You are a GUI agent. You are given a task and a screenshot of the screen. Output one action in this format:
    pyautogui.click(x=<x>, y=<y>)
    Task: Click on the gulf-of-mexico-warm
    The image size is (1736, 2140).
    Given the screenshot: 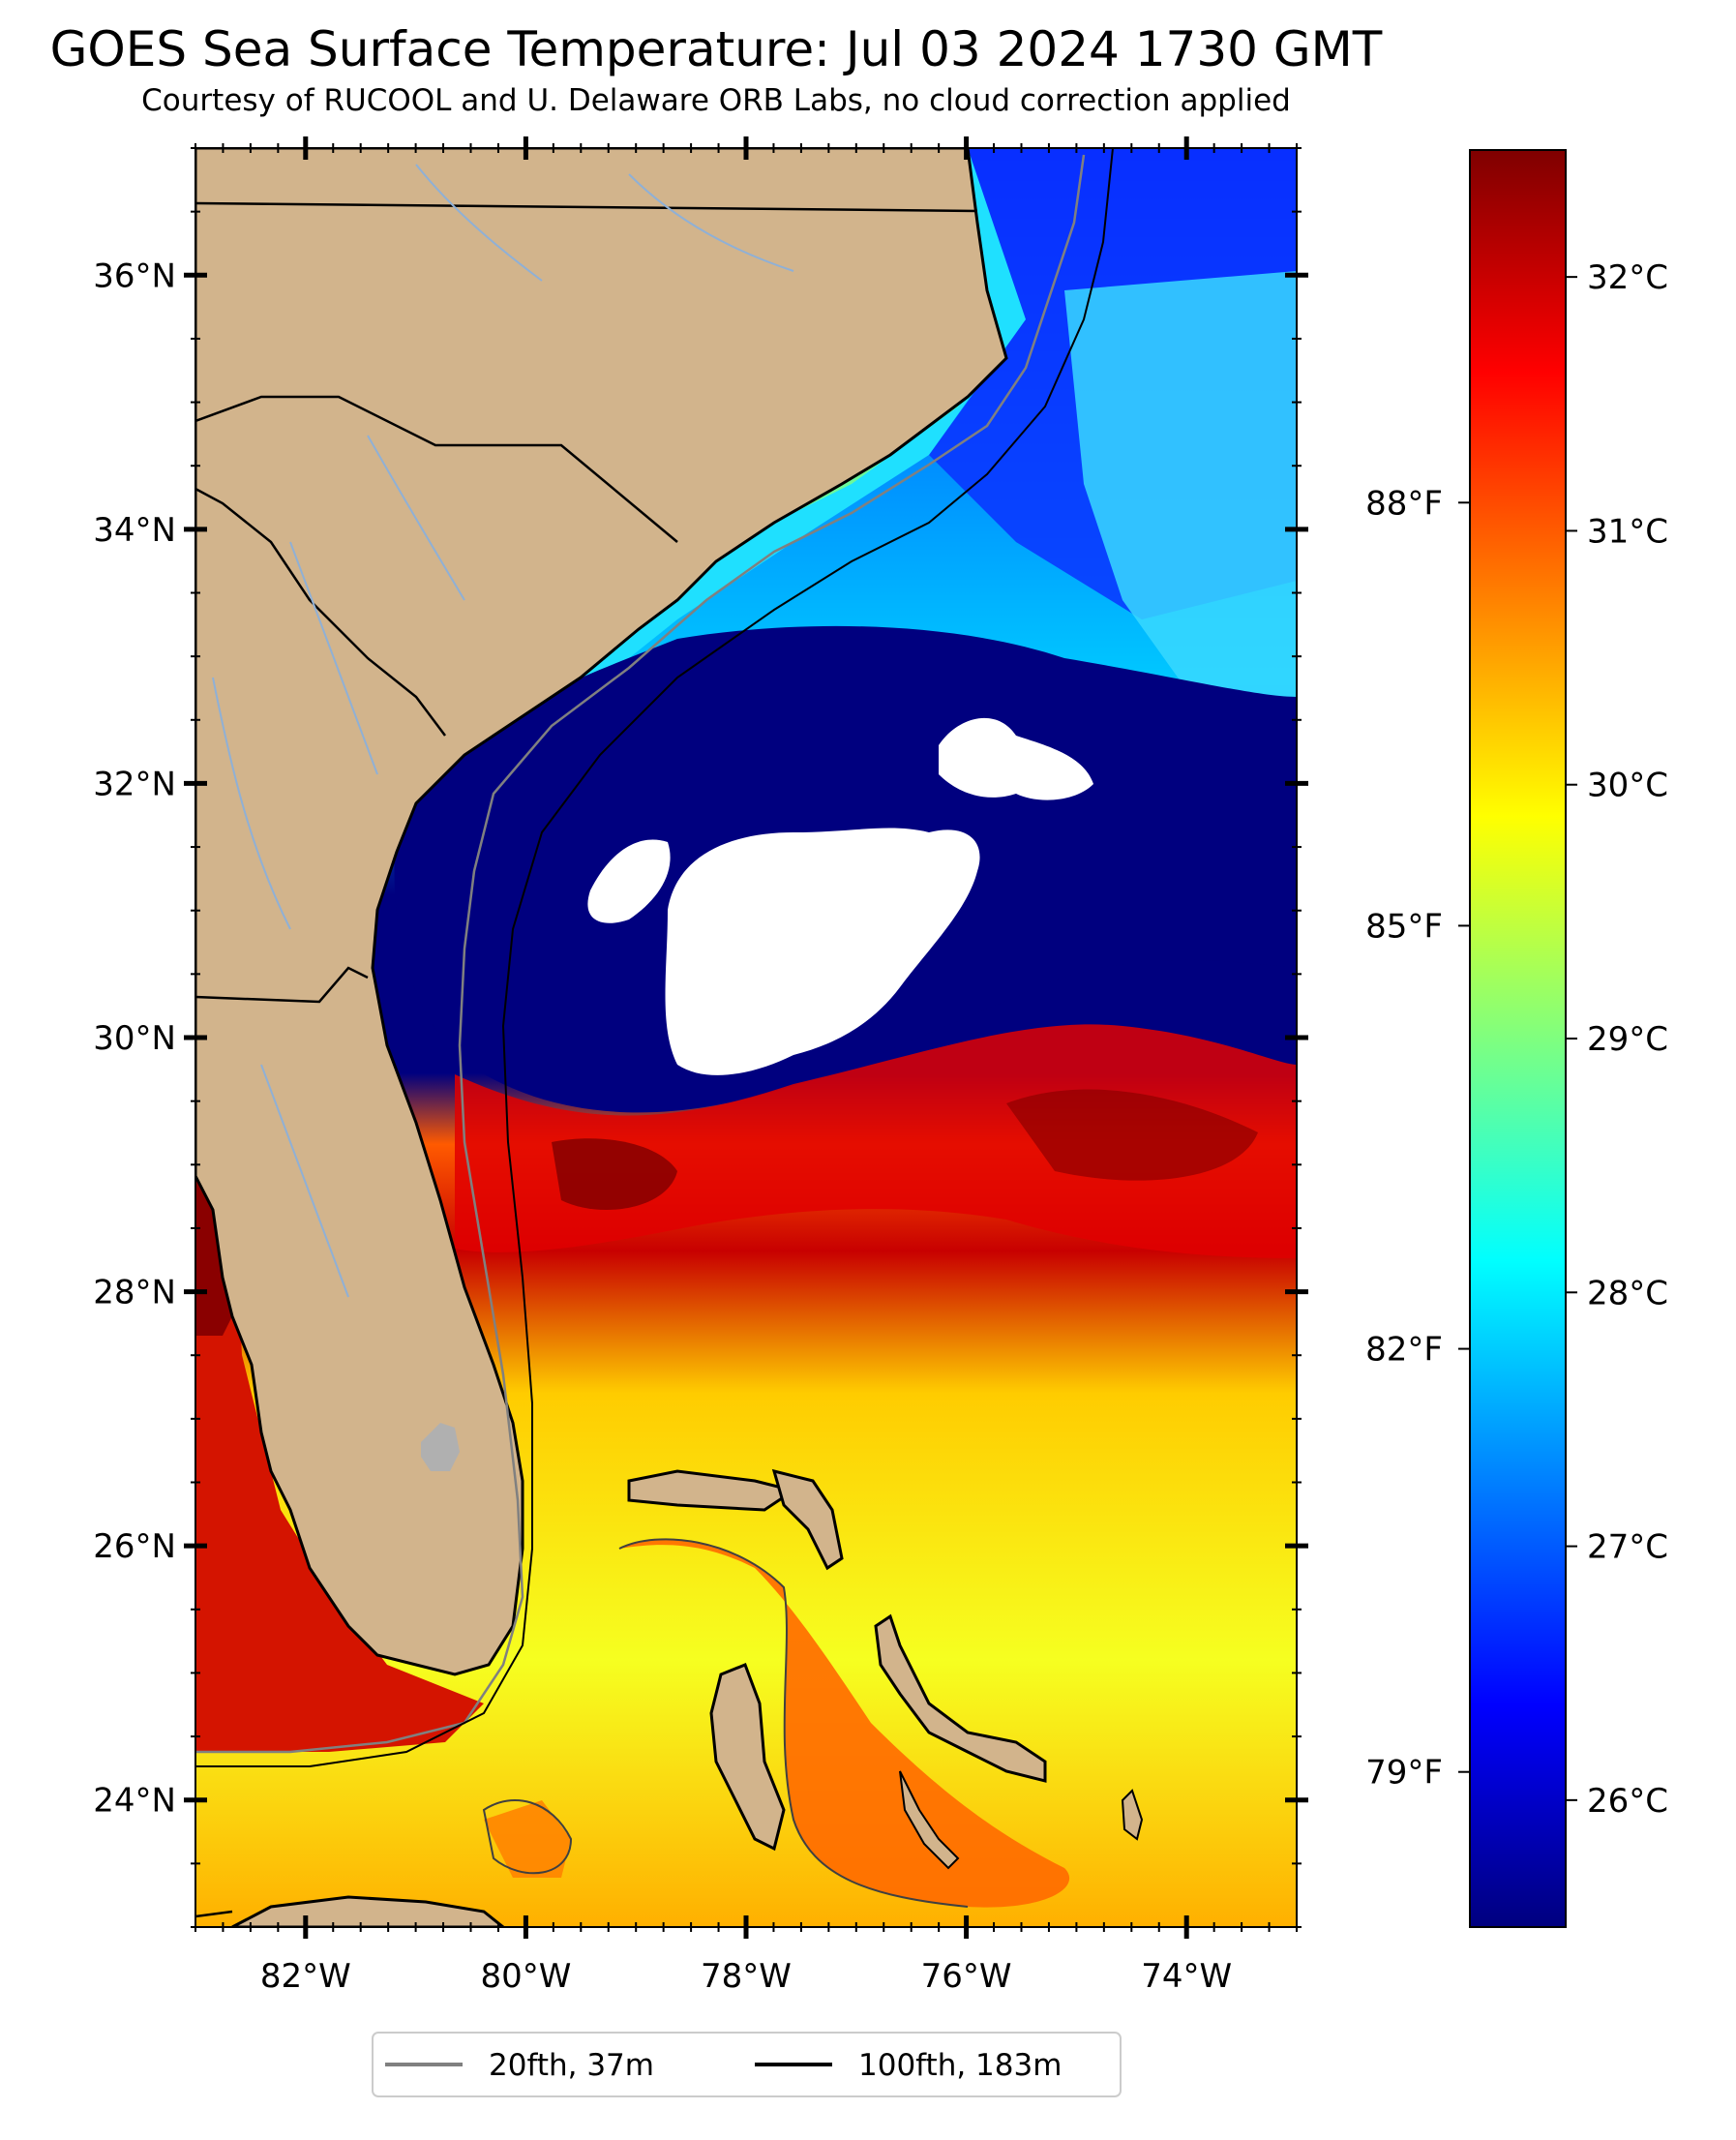 What is the action you would take?
    pyautogui.click(x=339, y=1462)
    